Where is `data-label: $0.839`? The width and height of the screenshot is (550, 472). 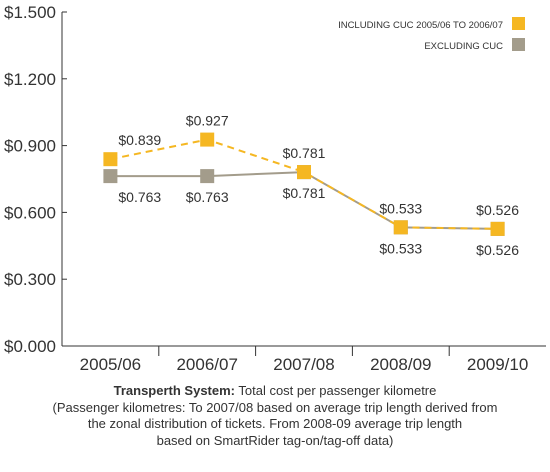
data-label: $0.839 is located at coordinates (139, 140).